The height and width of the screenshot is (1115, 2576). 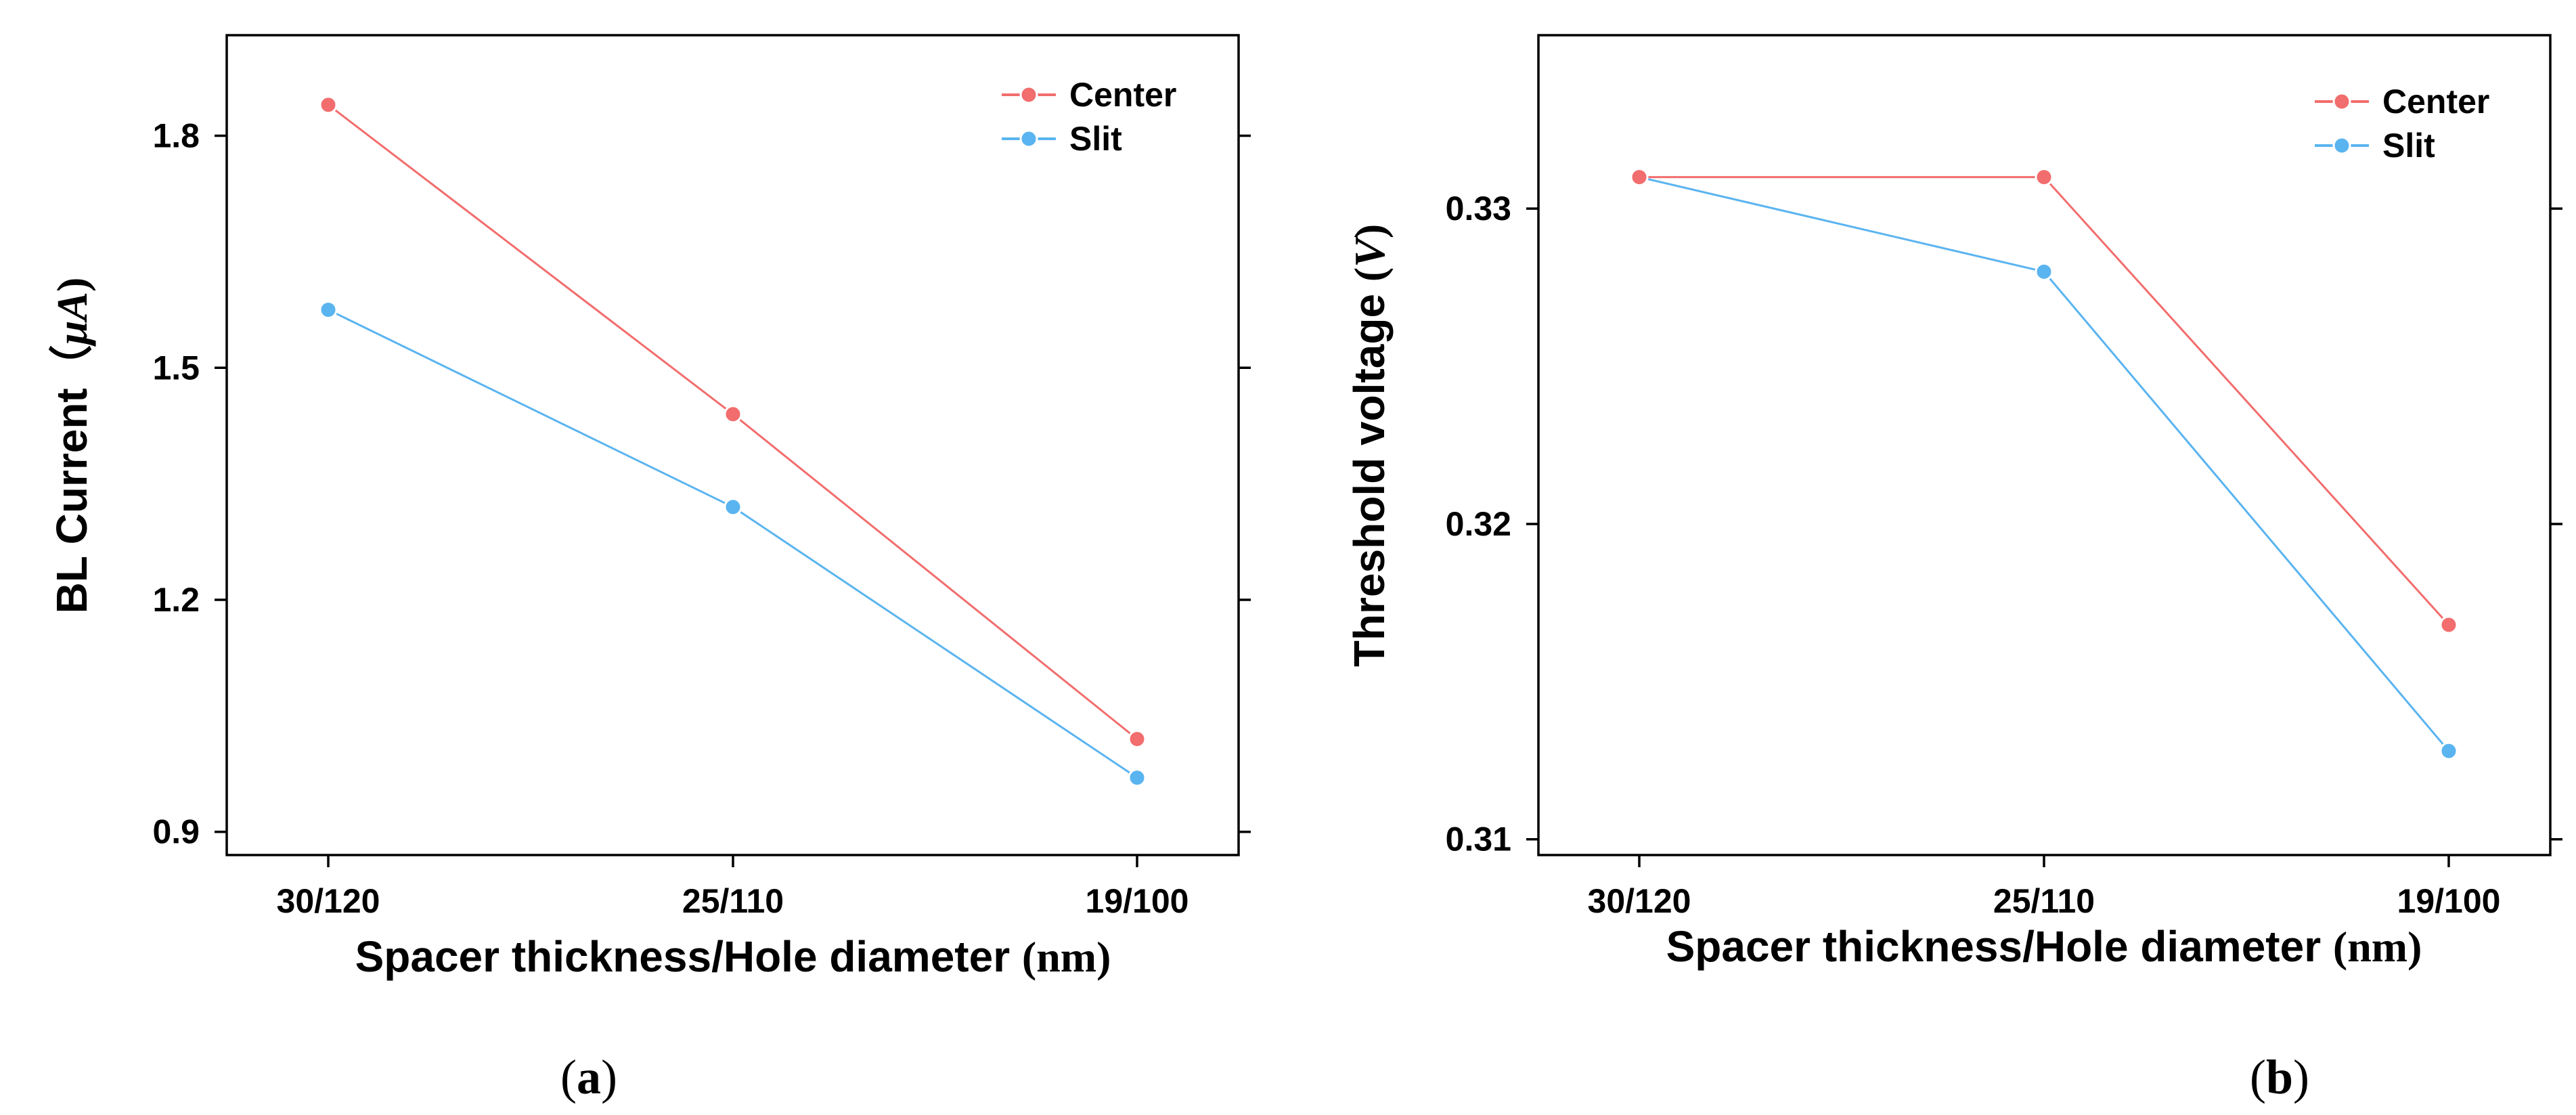 I want to click on x-axis-label-b: Spacer thickness/Hole diameter (nm), so click(x=2044, y=947).